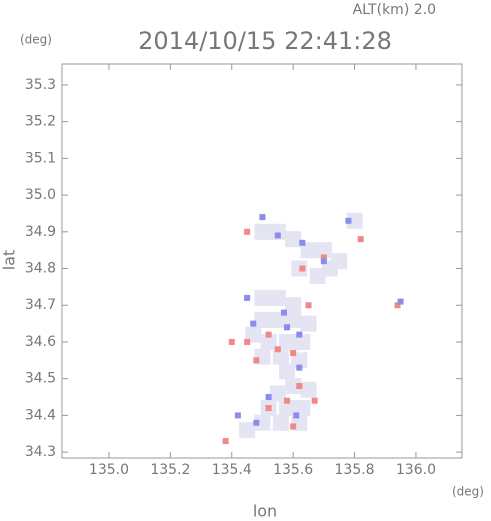 This screenshot has width=491, height=521. Describe the element at coordinates (109, 470) in the screenshot. I see `x-tick-label: 135.0` at that location.